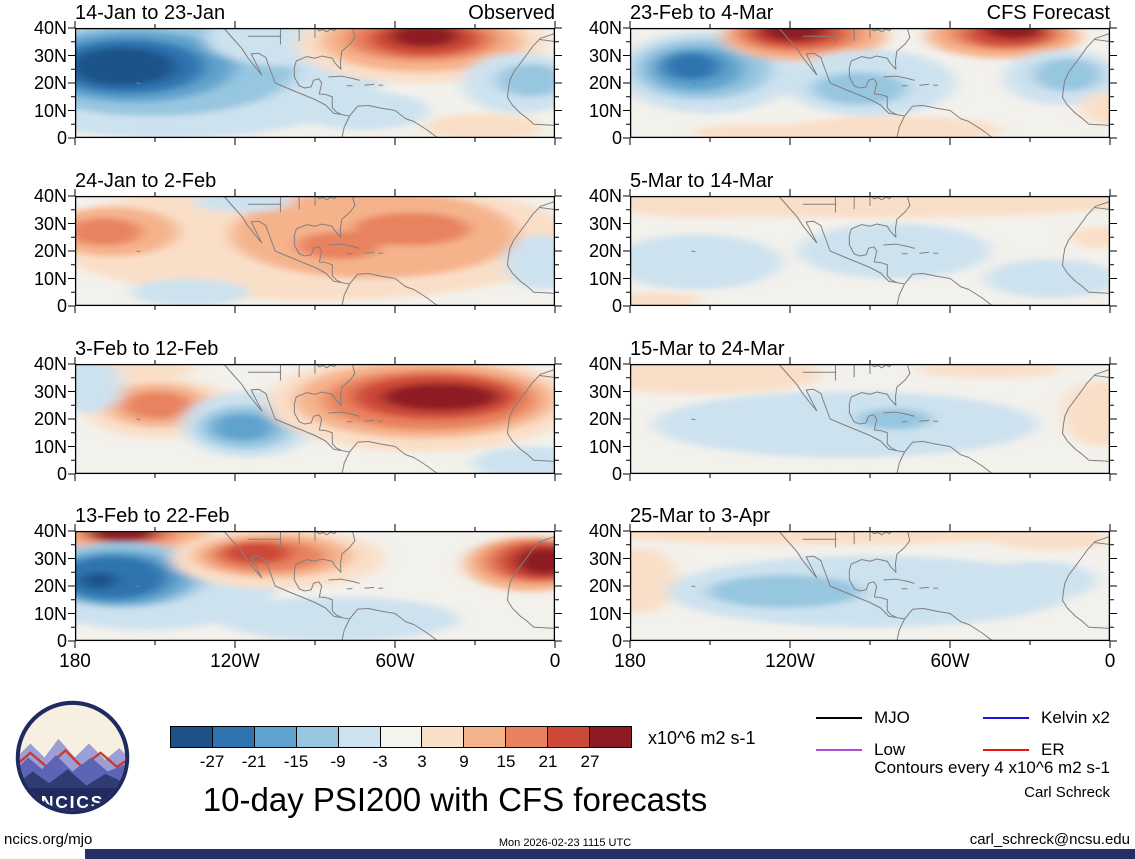  Describe the element at coordinates (1049, 839) in the screenshot. I see `email-text: carl_schreck@ncsu.edu` at that location.